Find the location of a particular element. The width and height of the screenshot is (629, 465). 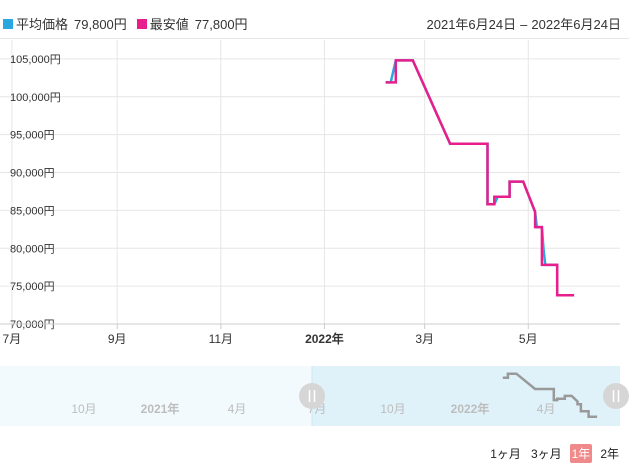

y-tick-label: 90,000円 is located at coordinates (32, 174).